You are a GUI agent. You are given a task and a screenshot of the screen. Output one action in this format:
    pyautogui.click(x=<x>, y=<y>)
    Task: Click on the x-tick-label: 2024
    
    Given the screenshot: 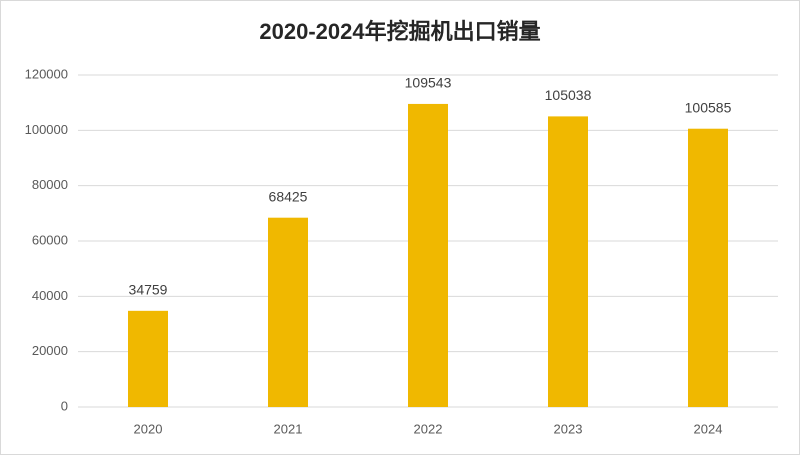 What is the action you would take?
    pyautogui.click(x=708, y=428)
    